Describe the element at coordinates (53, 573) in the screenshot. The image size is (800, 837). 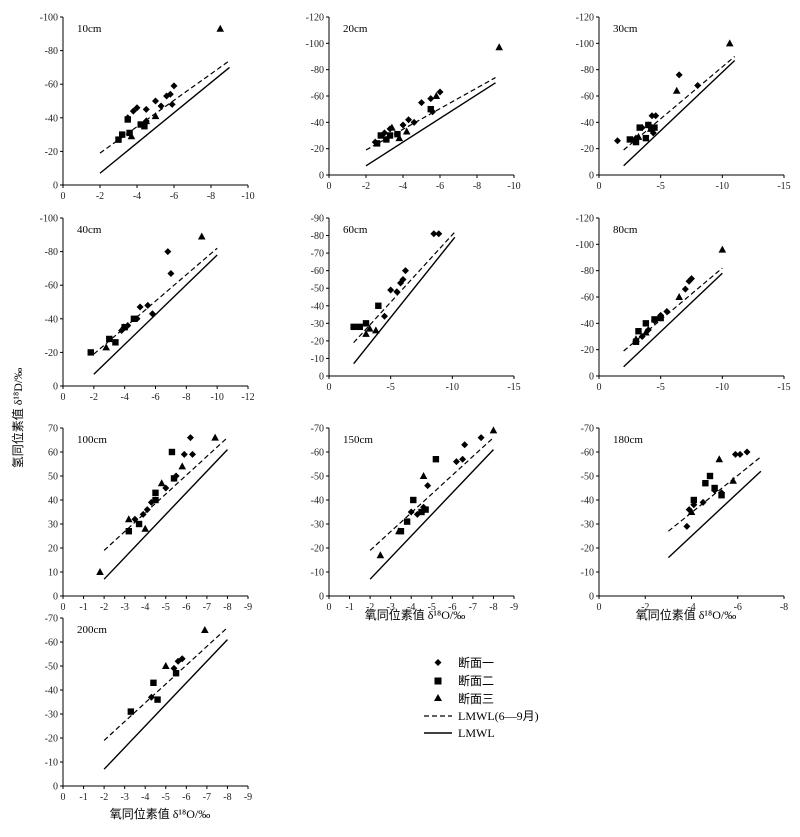
I see `y-tick-label: 10` at that location.